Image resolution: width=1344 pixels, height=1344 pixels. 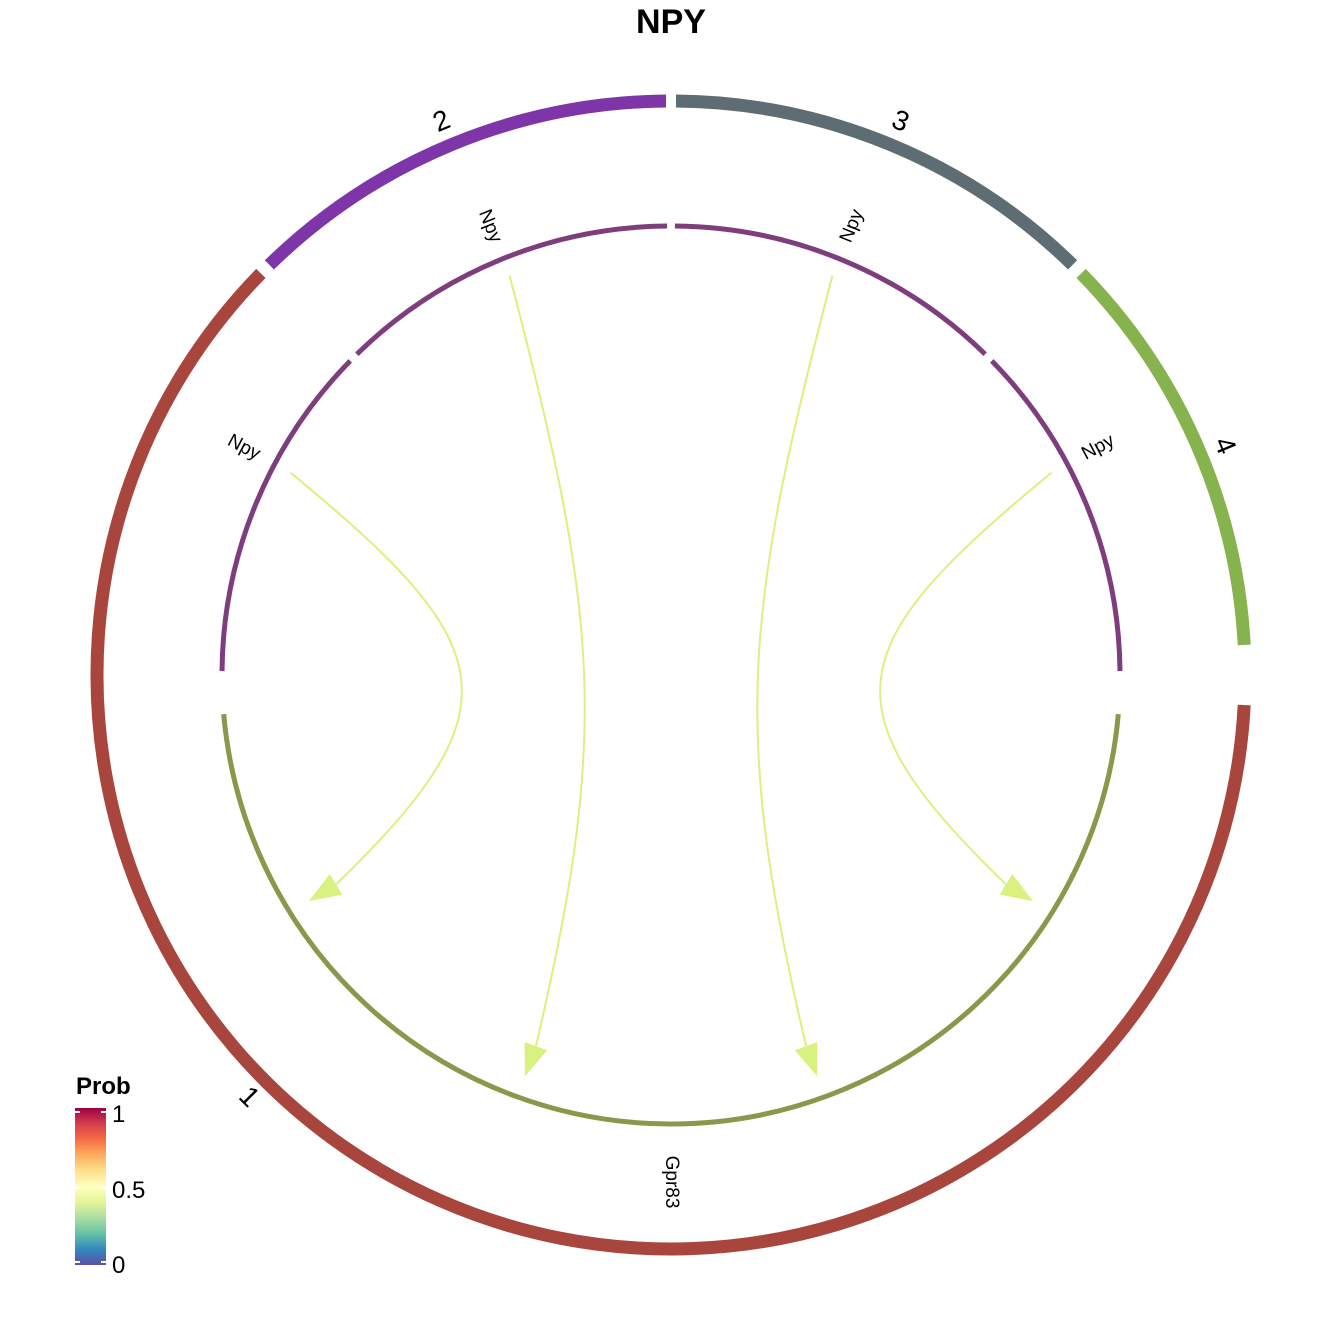 What do you see at coordinates (103, 1086) in the screenshot?
I see `legend-title: Prob` at bounding box center [103, 1086].